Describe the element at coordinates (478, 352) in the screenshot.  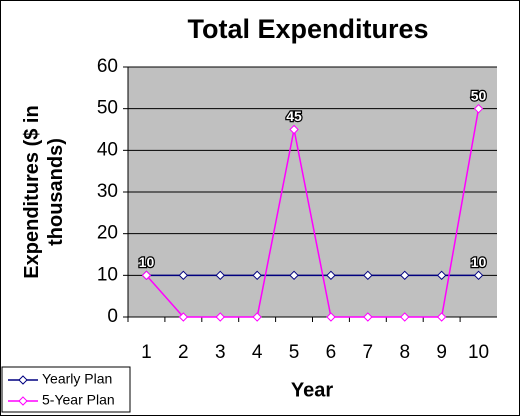
I see `x-tick-label: 10` at that location.